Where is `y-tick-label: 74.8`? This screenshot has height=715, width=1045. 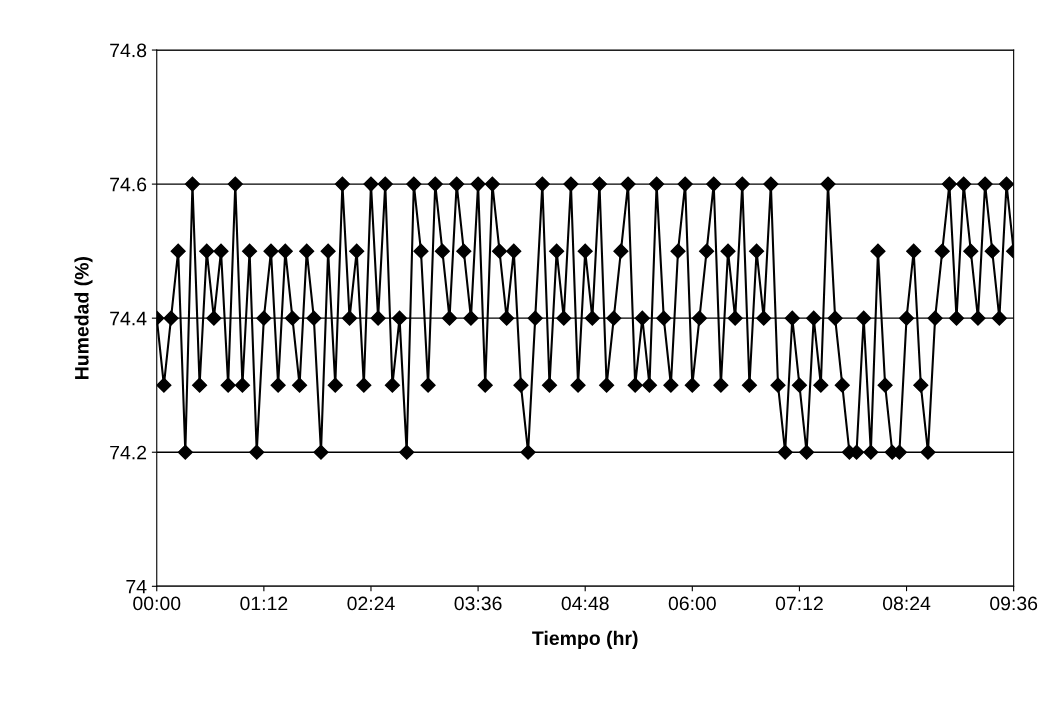 y-tick-label: 74.8 is located at coordinates (128, 50).